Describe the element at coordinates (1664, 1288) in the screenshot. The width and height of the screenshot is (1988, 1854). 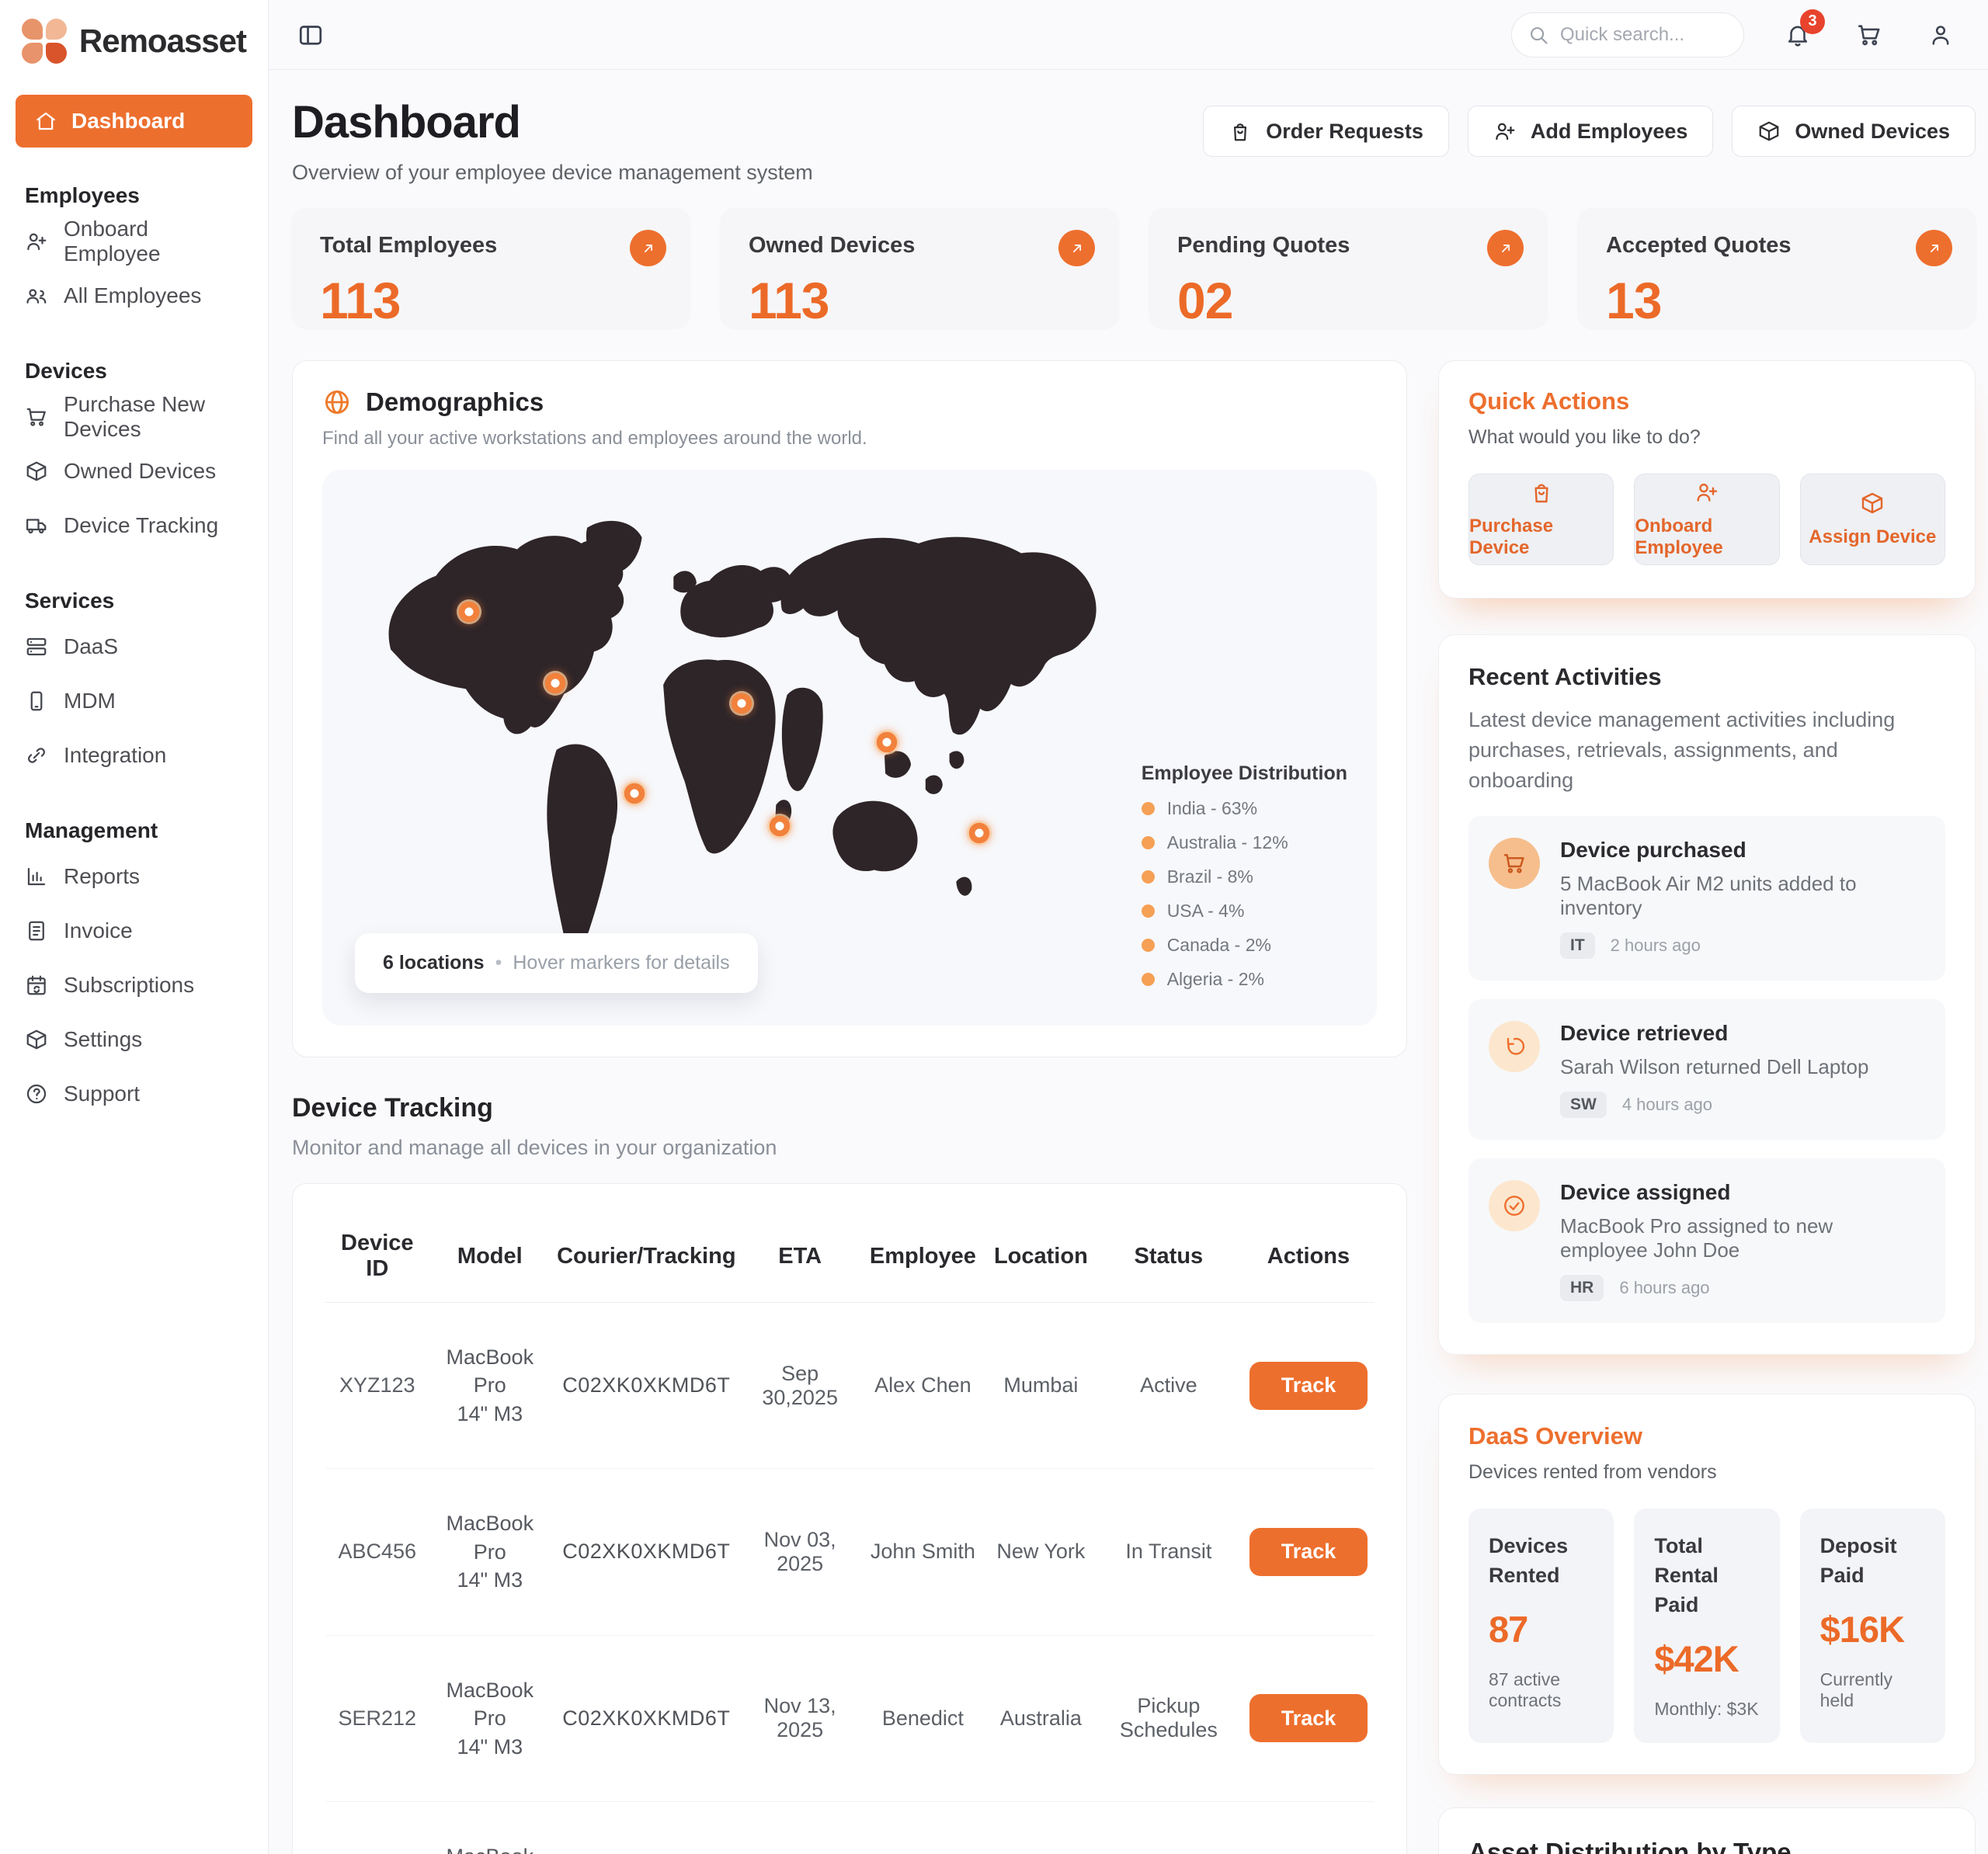
I see `activity-time: 6 hours ago` at that location.